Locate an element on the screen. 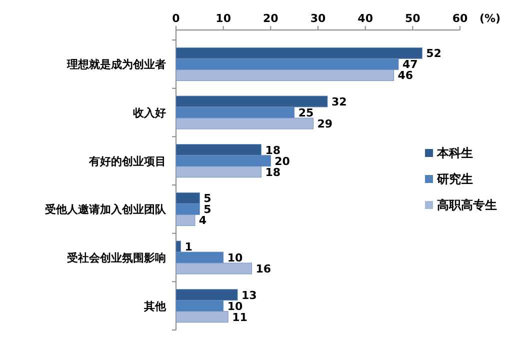 The width and height of the screenshot is (519, 350). x-tick-label: 10 is located at coordinates (224, 18).